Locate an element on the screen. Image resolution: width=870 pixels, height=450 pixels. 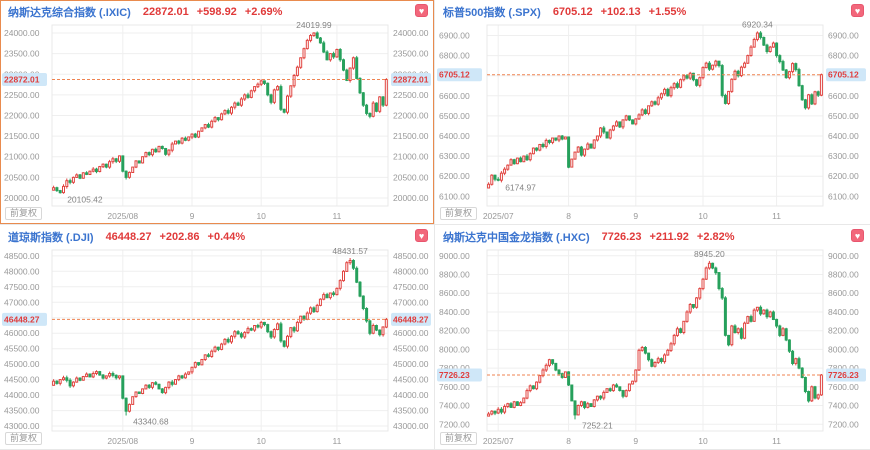
svg-text: 6920.34 is located at coordinates (757, 24).